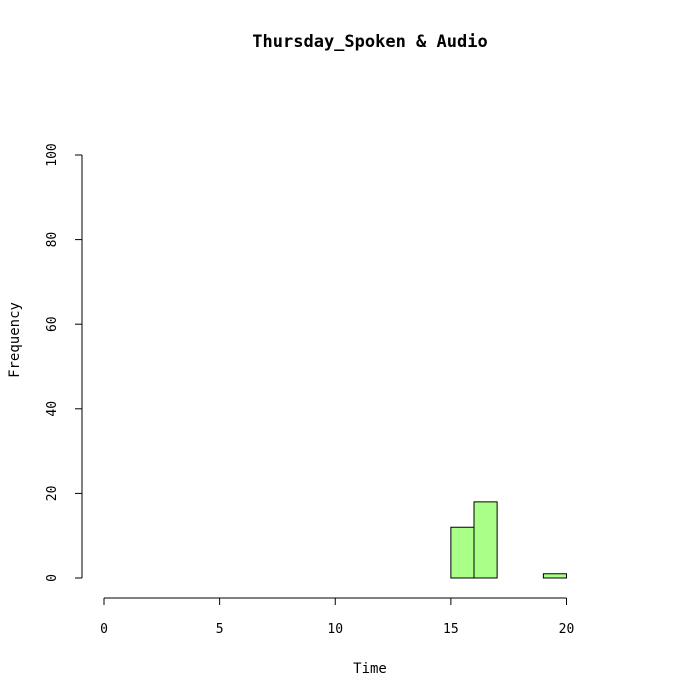 The height and width of the screenshot is (699, 699). I want to click on bars-group, so click(508, 540).